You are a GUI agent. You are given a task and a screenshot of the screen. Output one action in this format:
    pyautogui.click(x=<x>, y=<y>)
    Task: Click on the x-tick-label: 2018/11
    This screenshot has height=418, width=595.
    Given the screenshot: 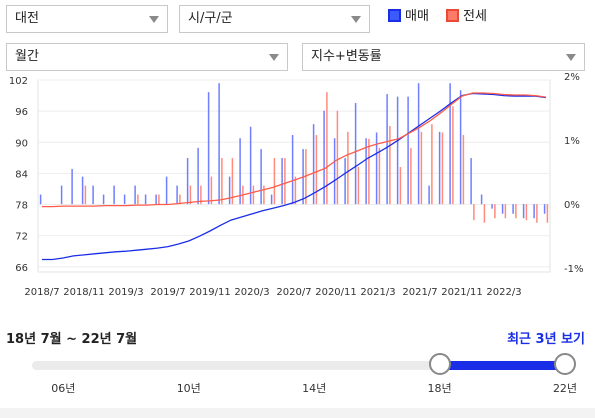 What is the action you would take?
    pyautogui.click(x=84, y=292)
    